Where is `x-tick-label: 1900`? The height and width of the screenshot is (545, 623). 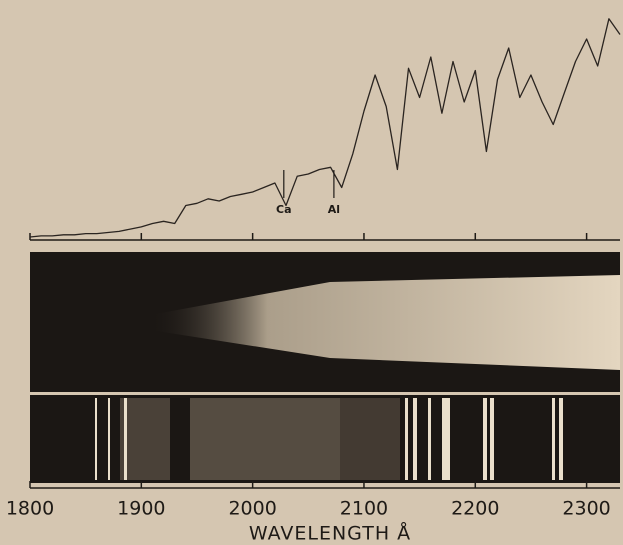
x-tick-label: 1900 is located at coordinates (141, 509).